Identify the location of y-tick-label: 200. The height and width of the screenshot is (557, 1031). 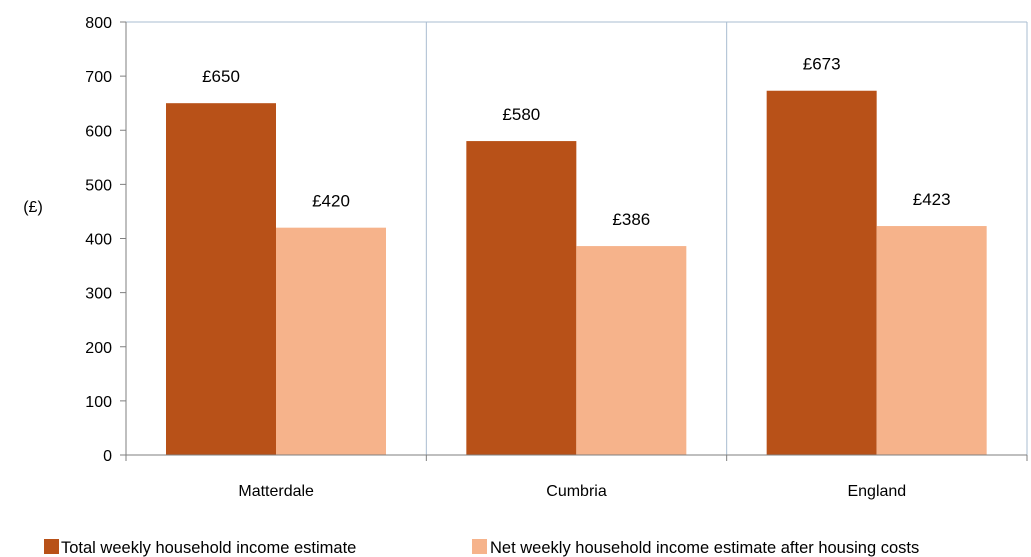
(98, 348).